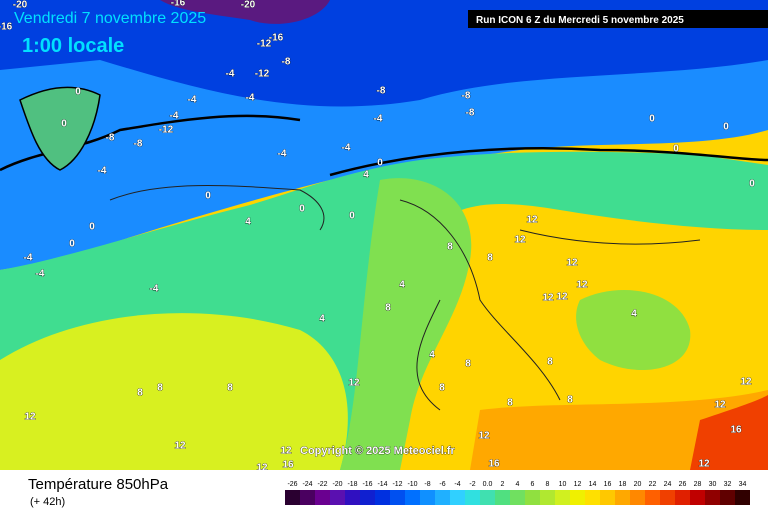 Image resolution: width=768 pixels, height=517 pixels. I want to click on date-label: Vendredi 7 novembre 2025, so click(110, 18).